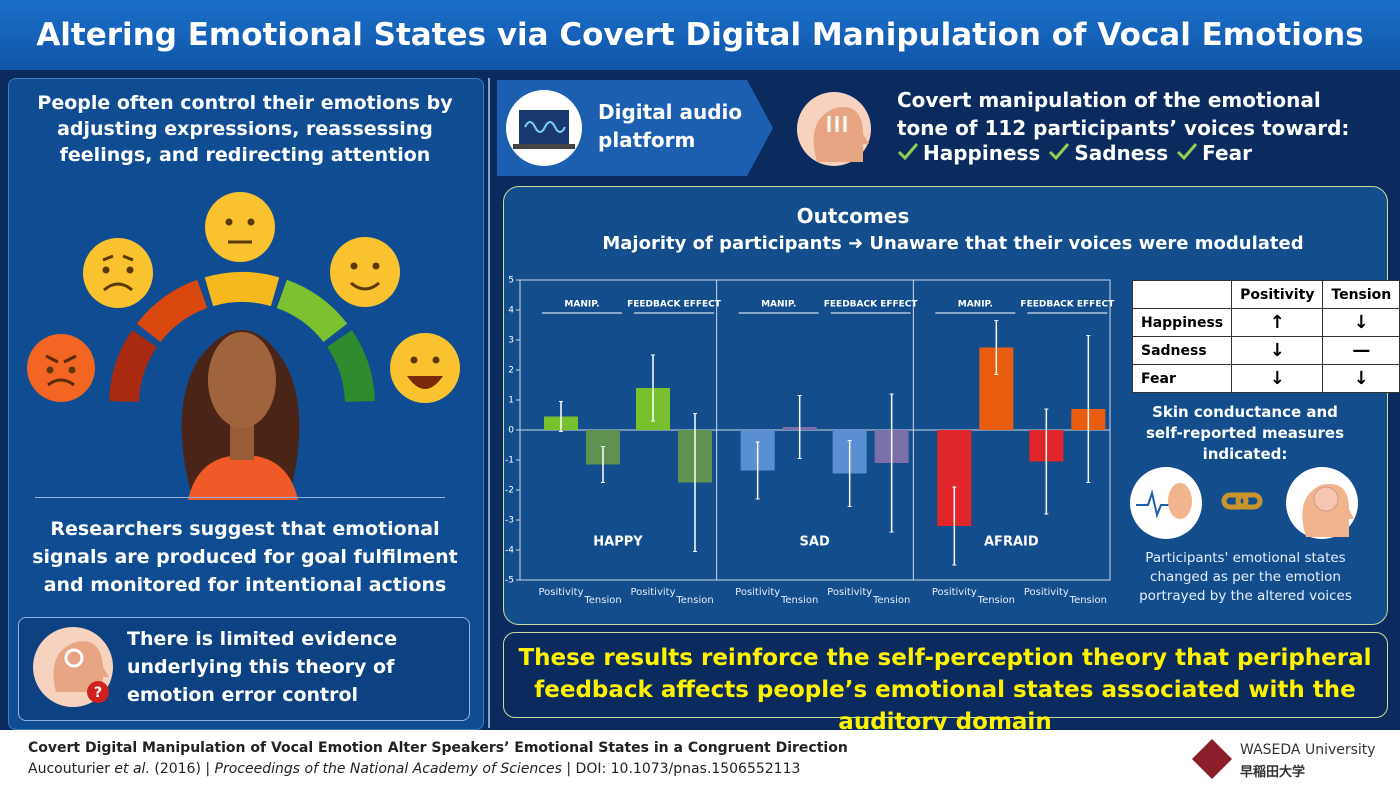 The width and height of the screenshot is (1400, 788). What do you see at coordinates (1361, 294) in the screenshot?
I see `column-header: Tension` at bounding box center [1361, 294].